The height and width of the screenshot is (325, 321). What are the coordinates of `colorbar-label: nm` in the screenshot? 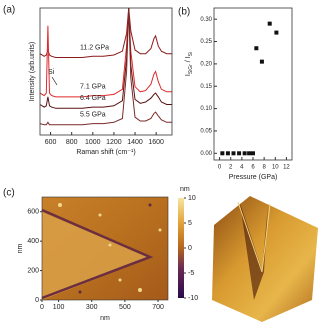 It's located at (185, 189).